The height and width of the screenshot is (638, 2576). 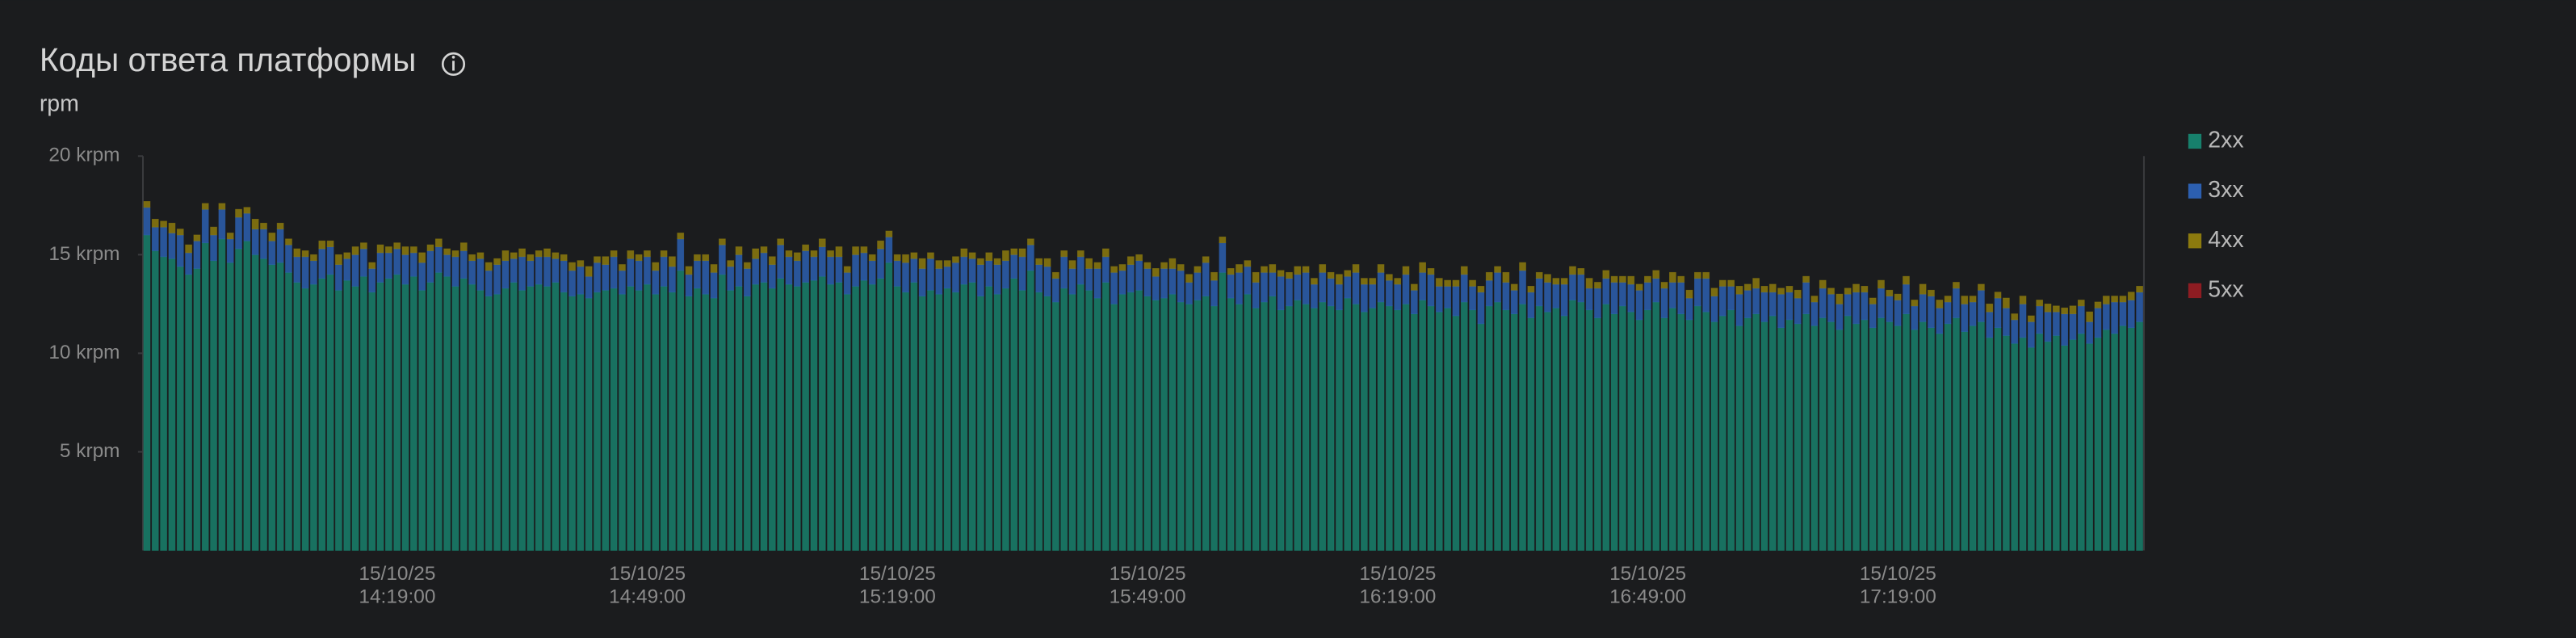 What do you see at coordinates (2216, 289) in the screenshot?
I see `legend-item: 5xx` at bounding box center [2216, 289].